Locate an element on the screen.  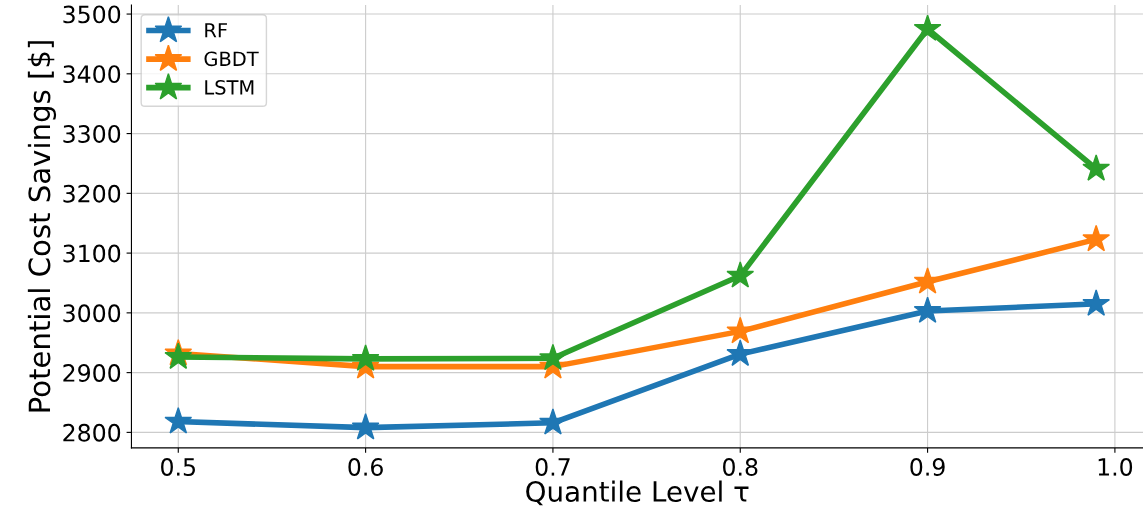
y-tick-label: 3500 is located at coordinates (92, 14).